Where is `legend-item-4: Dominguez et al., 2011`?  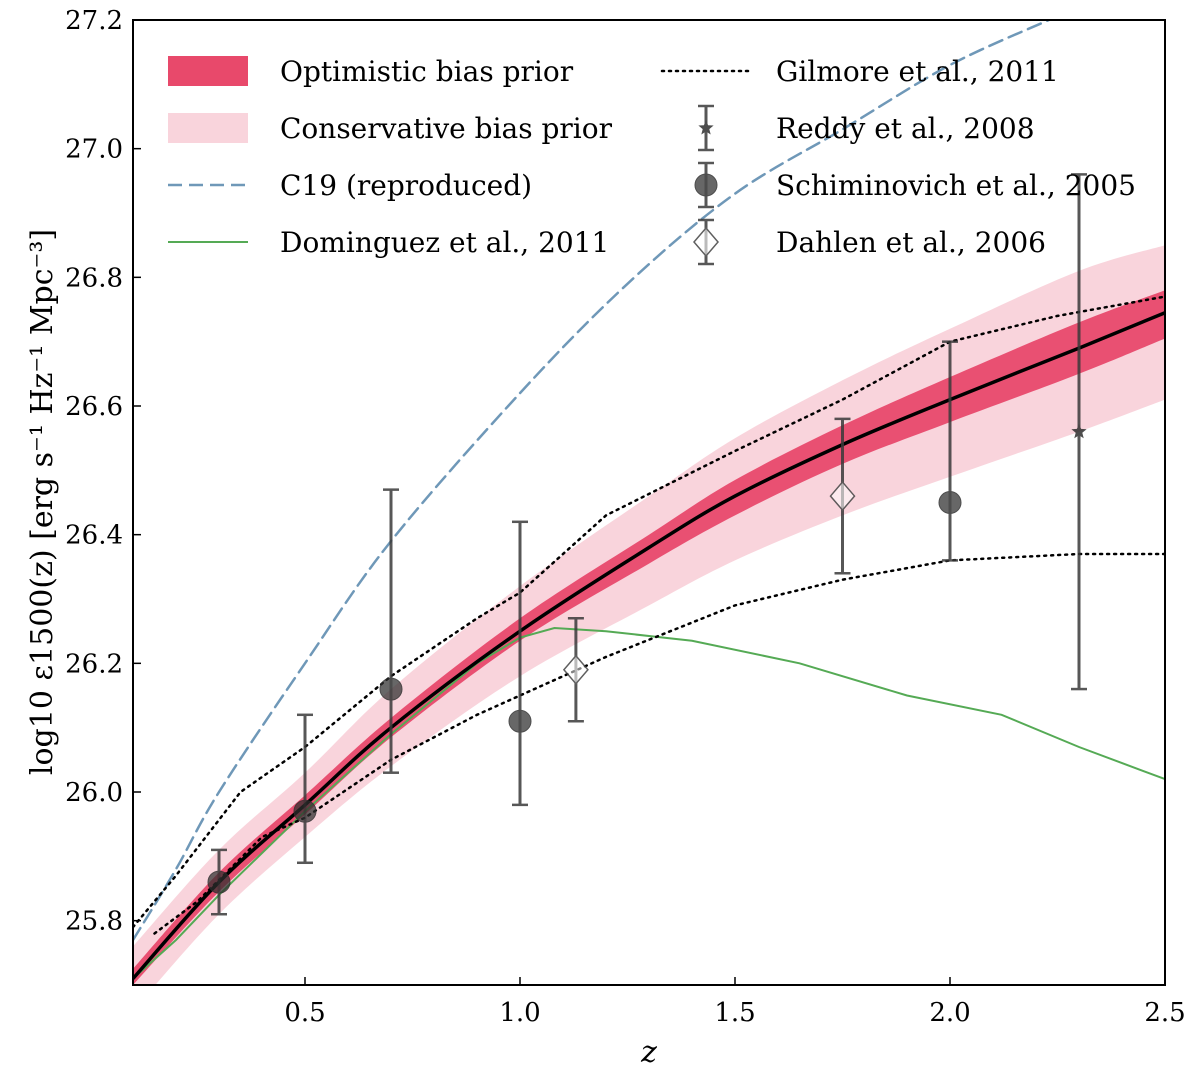 legend-item-4: Dominguez et al., 2011 is located at coordinates (388, 242).